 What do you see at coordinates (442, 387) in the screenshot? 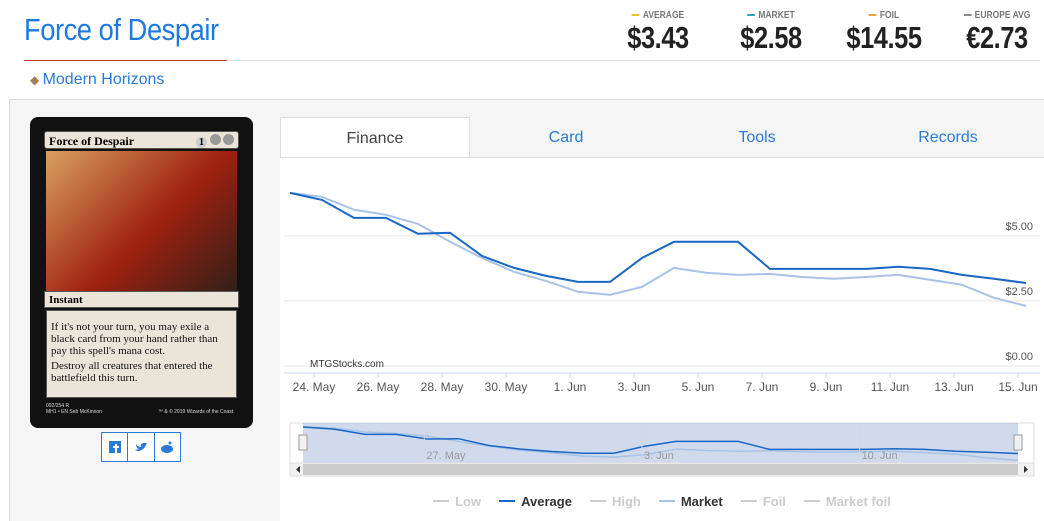
I see `x-tick-label: 28. May` at bounding box center [442, 387].